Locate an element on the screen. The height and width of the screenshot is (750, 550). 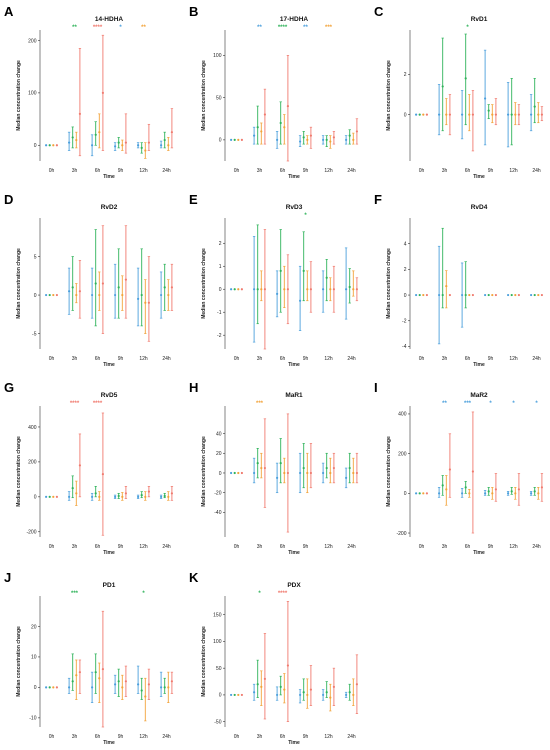
panel-title: PDX is located at coordinates (294, 585).